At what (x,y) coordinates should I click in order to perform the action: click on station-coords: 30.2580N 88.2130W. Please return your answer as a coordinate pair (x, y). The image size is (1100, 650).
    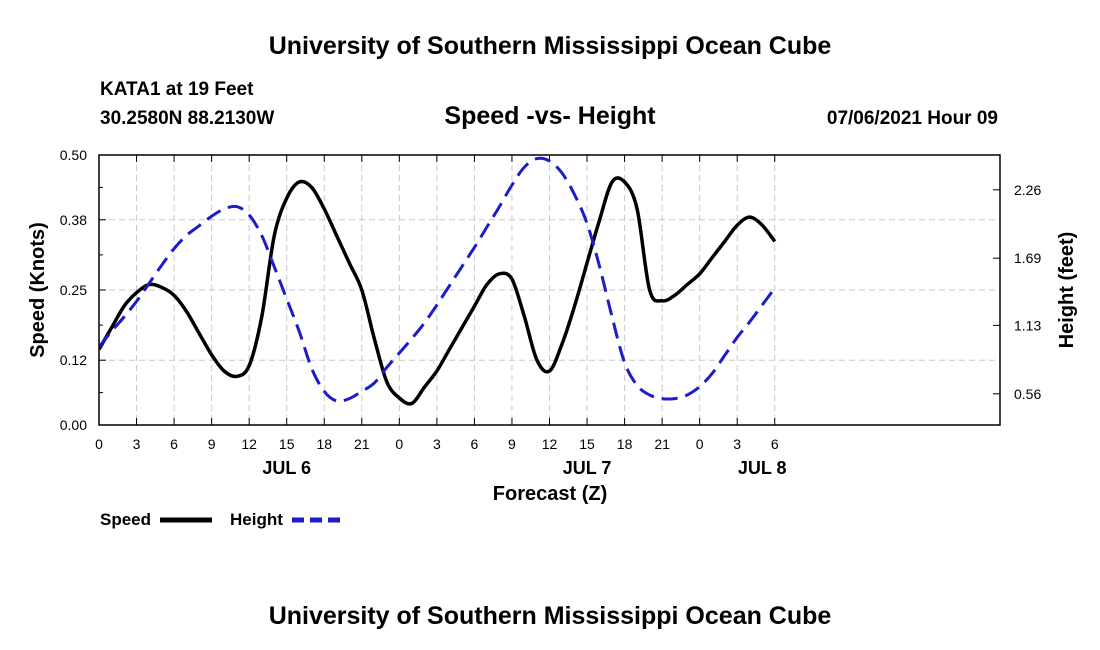
    Looking at the image, I should click on (187, 118).